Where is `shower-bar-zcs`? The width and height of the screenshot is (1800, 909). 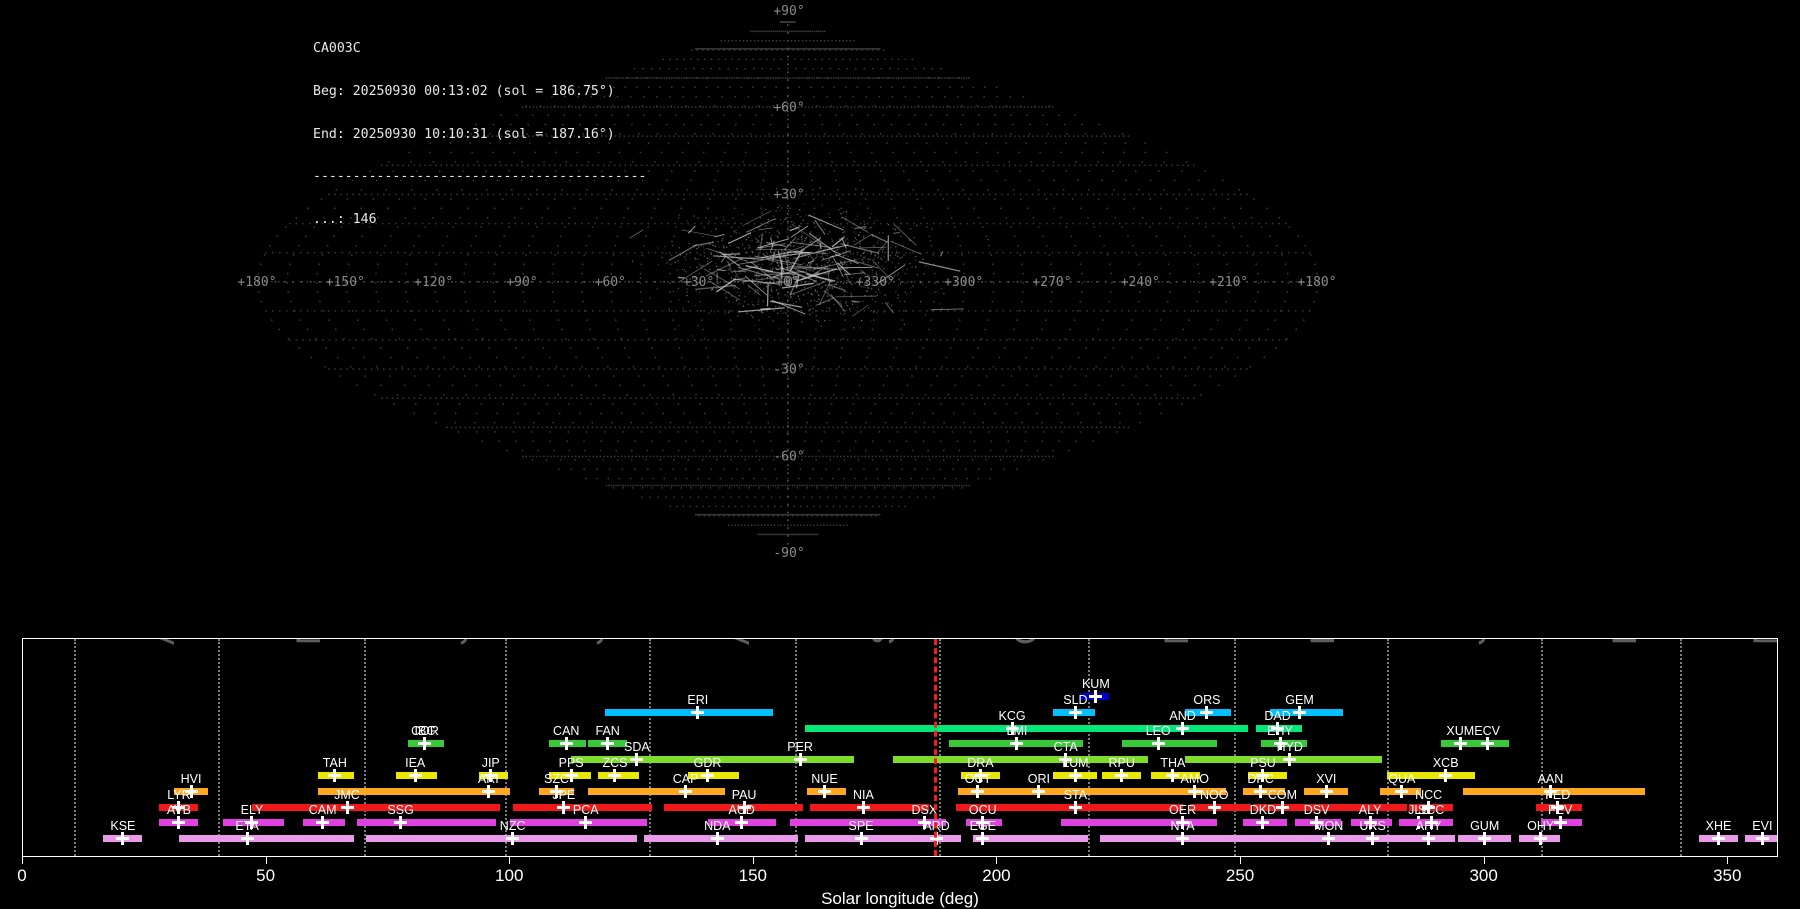
shower-bar-zcs is located at coordinates (618, 775).